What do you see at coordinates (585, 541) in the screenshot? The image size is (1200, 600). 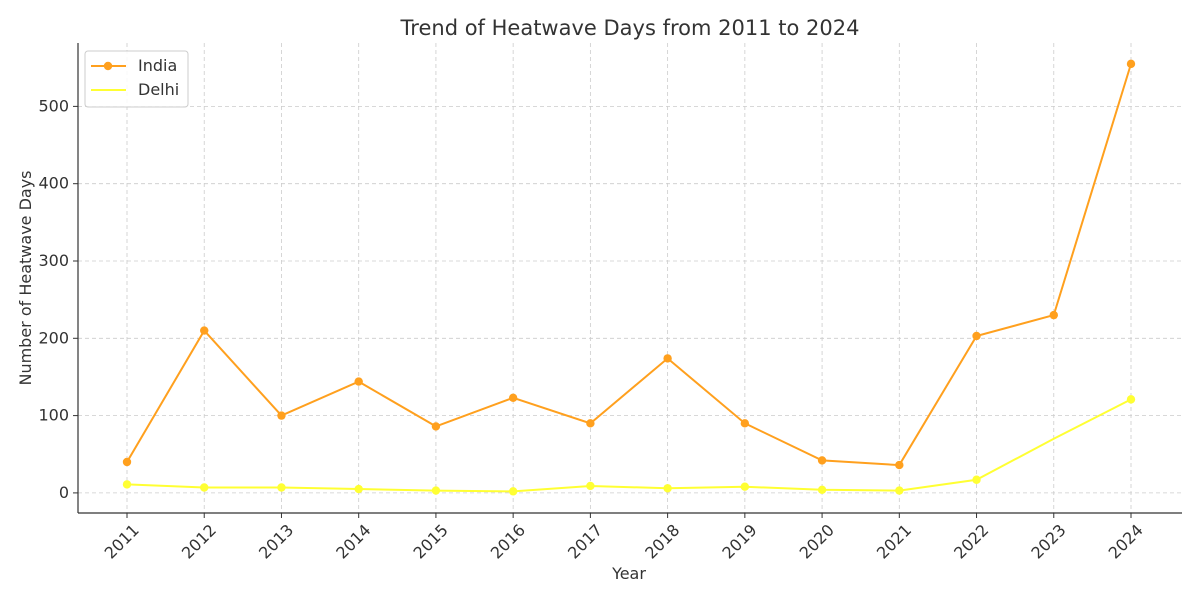 I see `x-tick-label: 2017` at bounding box center [585, 541].